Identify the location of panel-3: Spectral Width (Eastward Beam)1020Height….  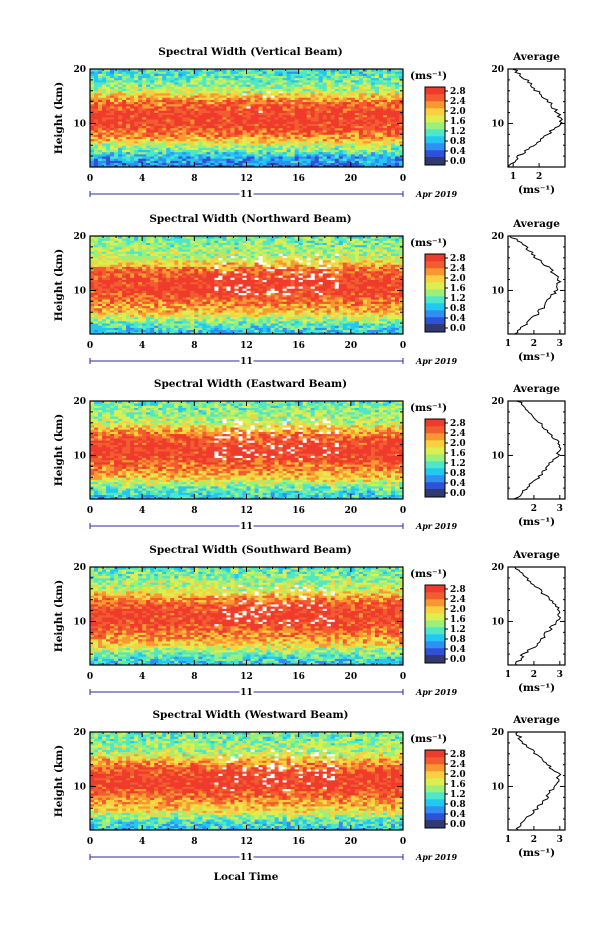
(309, 455).